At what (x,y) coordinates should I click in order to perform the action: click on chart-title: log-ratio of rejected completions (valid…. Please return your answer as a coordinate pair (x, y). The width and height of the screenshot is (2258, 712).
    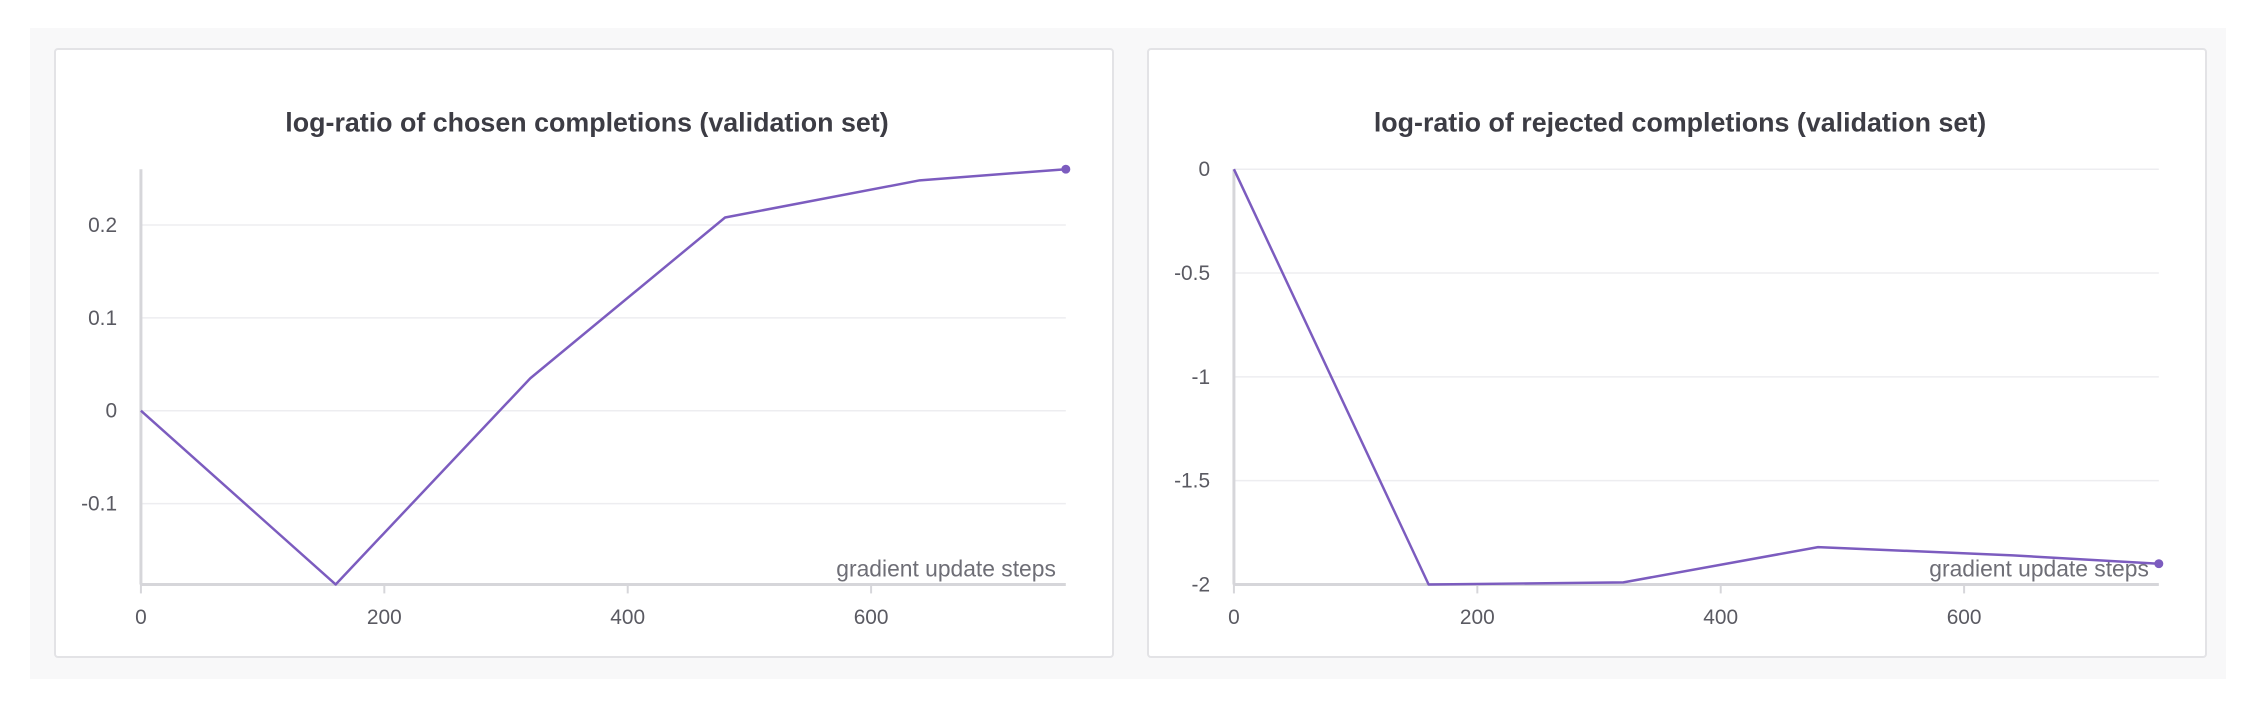
    Looking at the image, I should click on (1680, 122).